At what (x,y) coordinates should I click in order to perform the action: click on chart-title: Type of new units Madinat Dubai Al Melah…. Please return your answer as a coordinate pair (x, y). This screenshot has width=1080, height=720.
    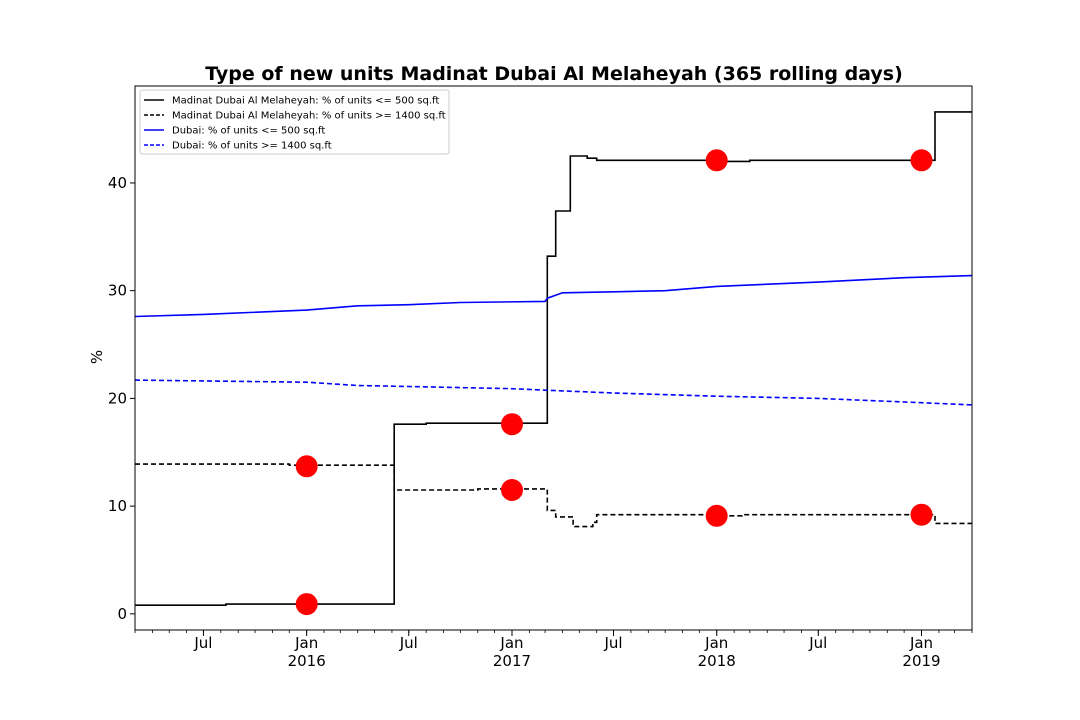
    Looking at the image, I should click on (554, 74).